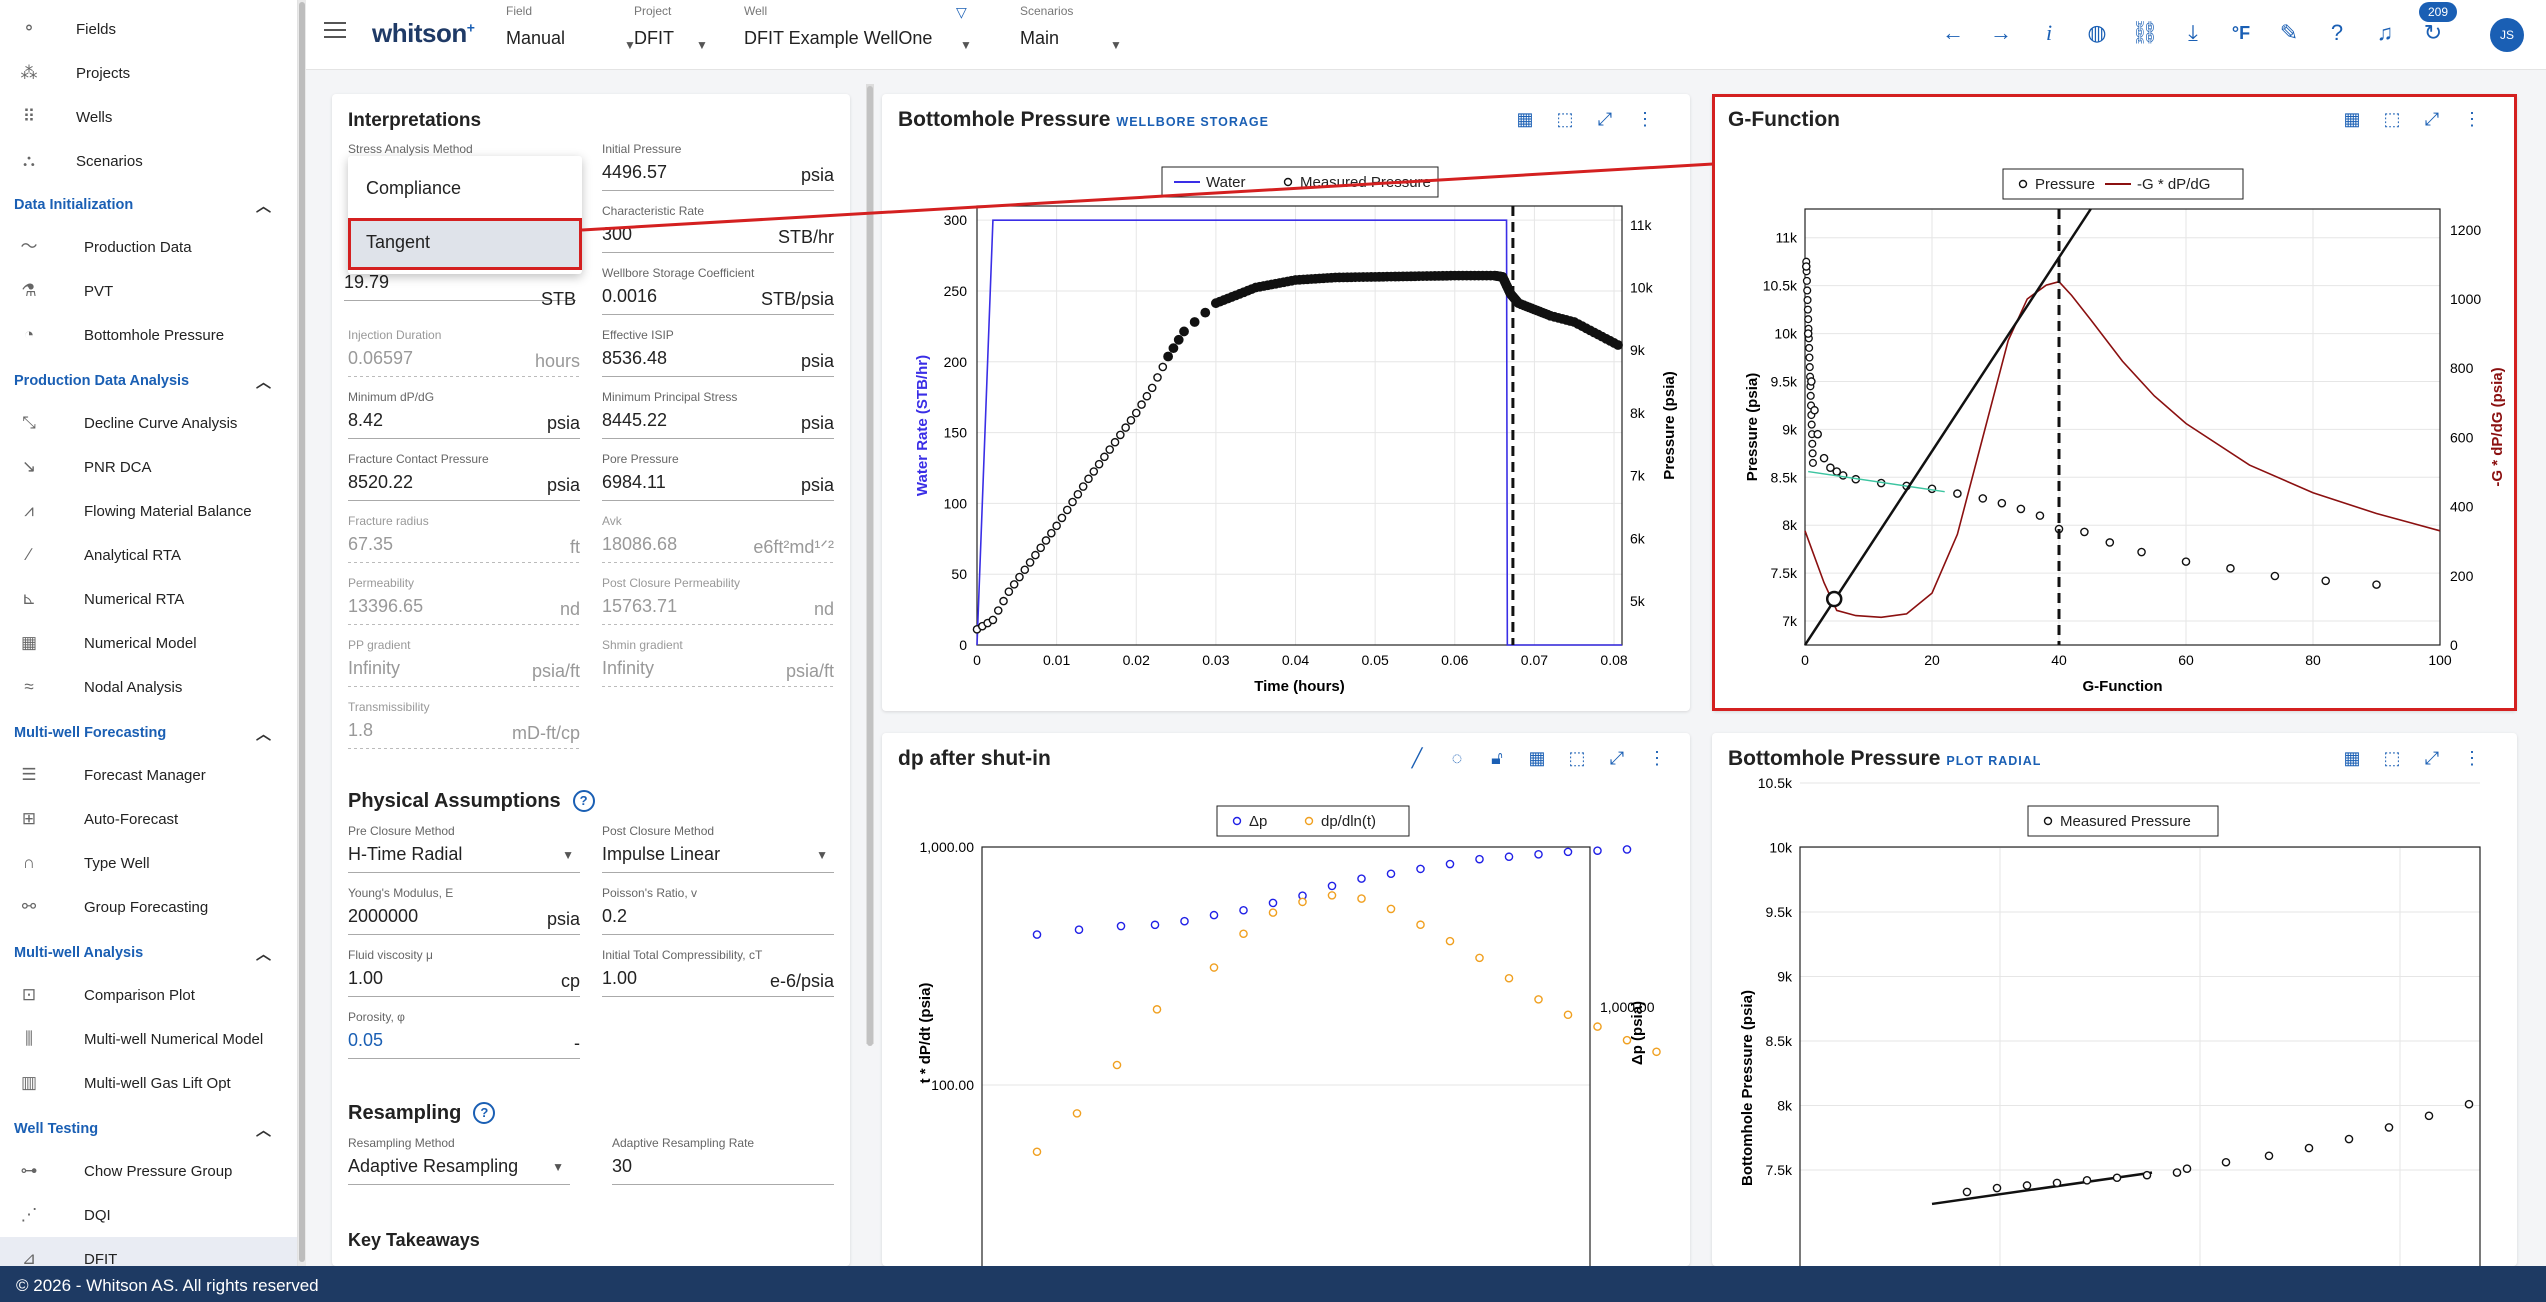 This screenshot has height=1302, width=2546. I want to click on menu-option-compliance: Compliance, so click(414, 188).